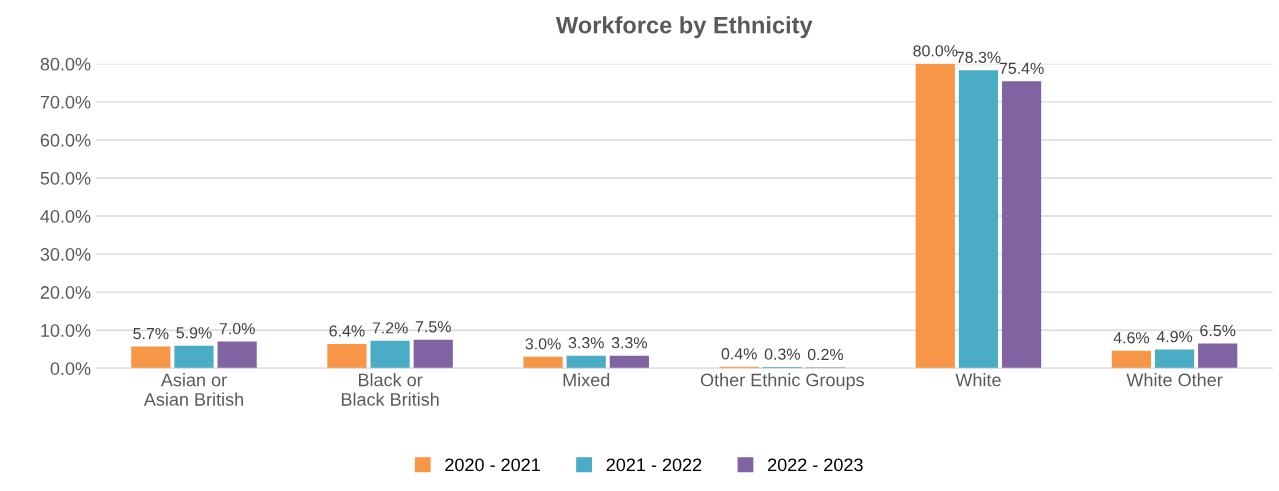 The image size is (1279, 491). I want to click on x-tick-label: Mixed, so click(586, 380).